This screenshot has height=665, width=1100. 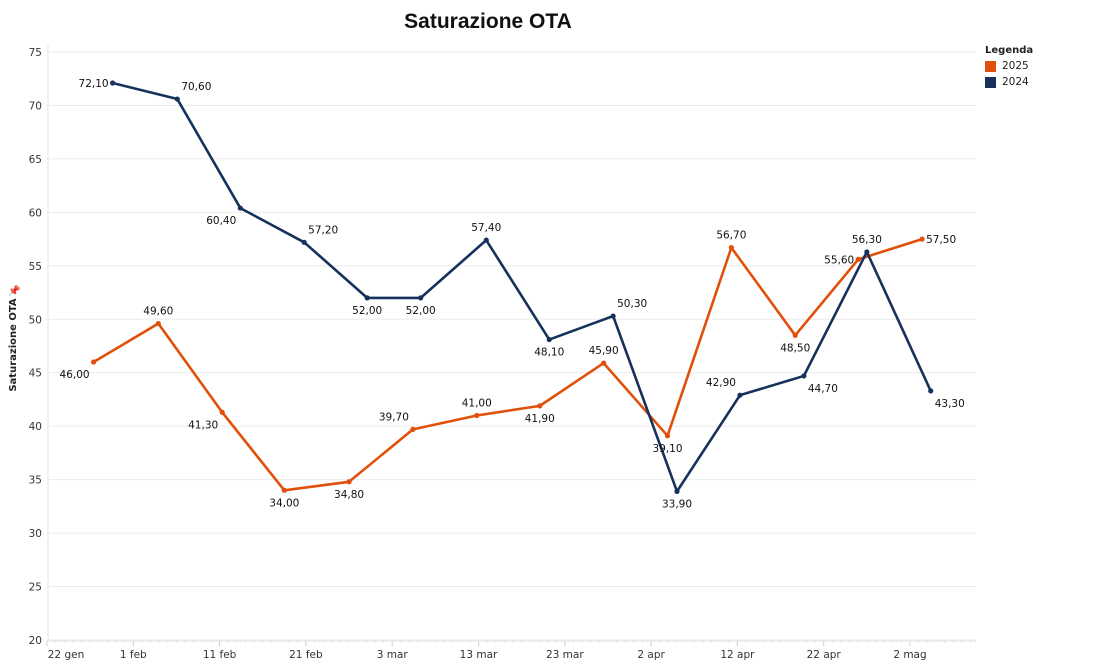 What do you see at coordinates (795, 348) in the screenshot?
I see `data-label-2025: 48,50` at bounding box center [795, 348].